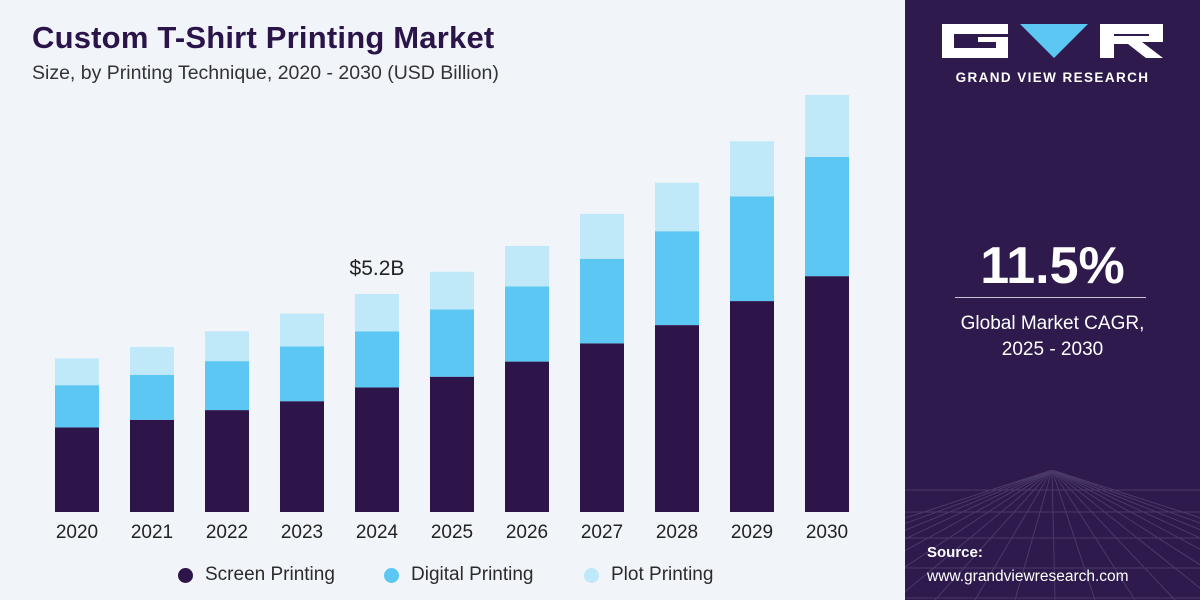 The height and width of the screenshot is (600, 1200). What do you see at coordinates (302, 456) in the screenshot?
I see `bar-2023-screen-printing` at bounding box center [302, 456].